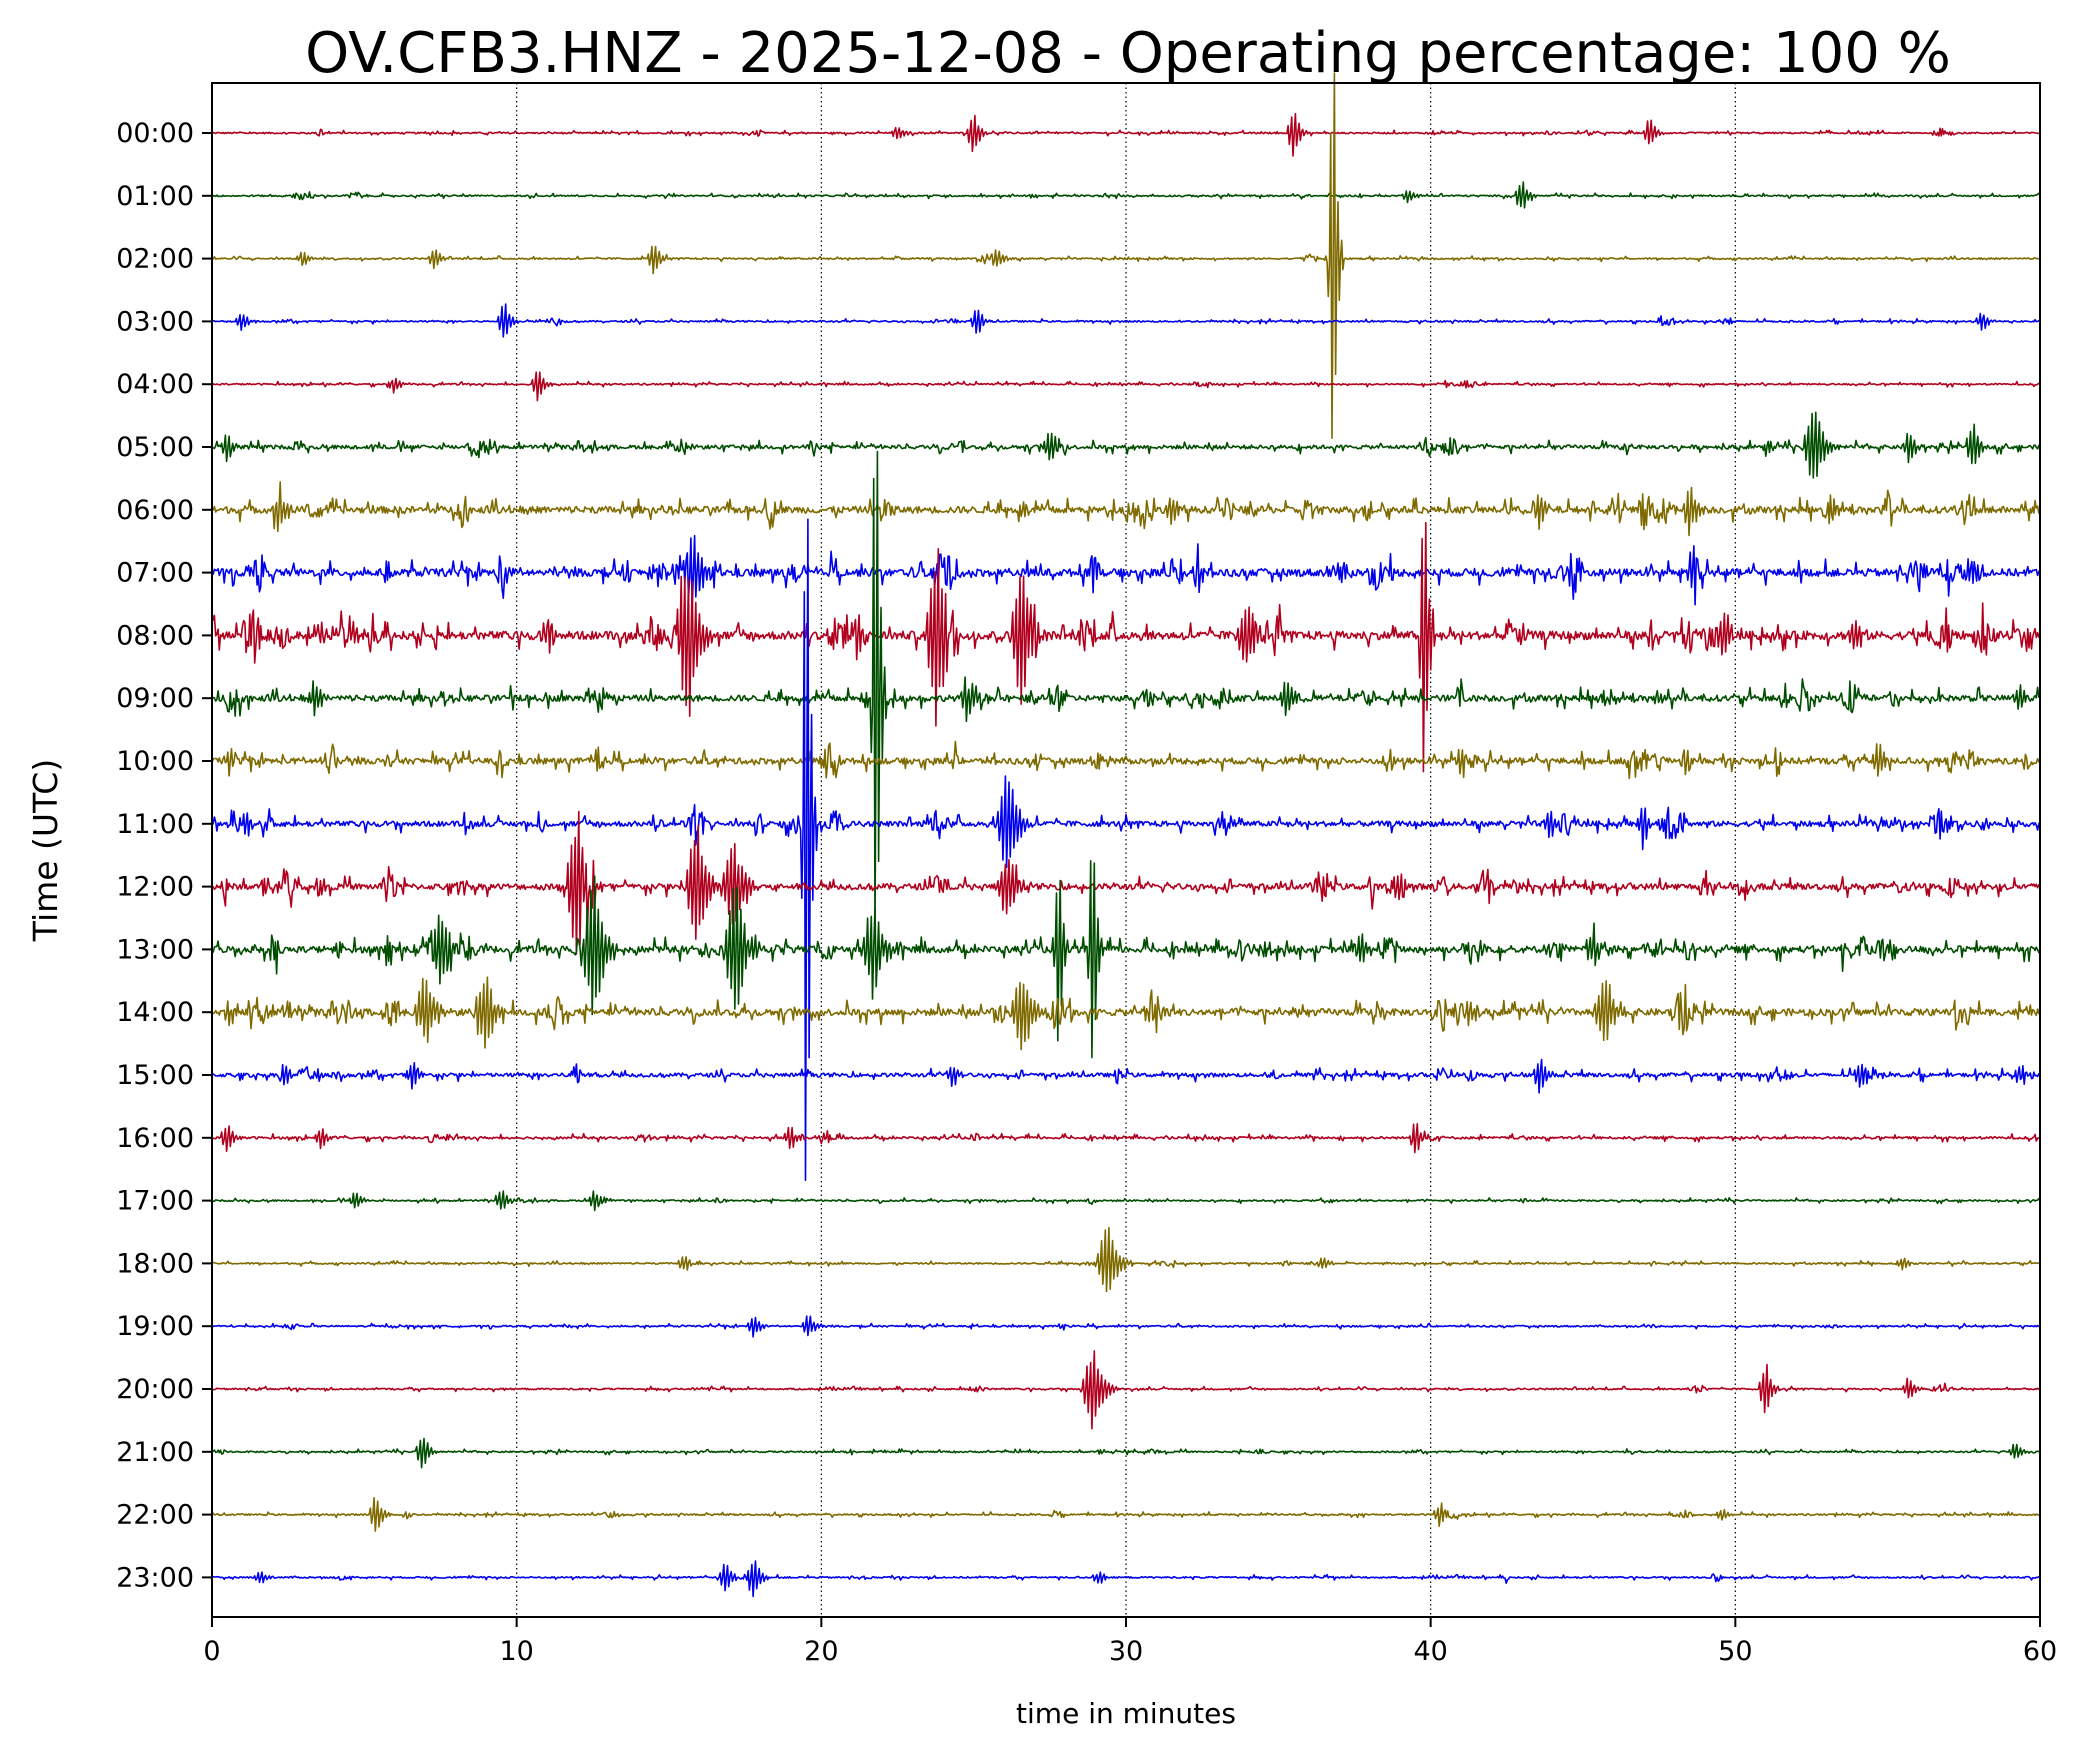 This screenshot has height=1755, width=2087. I want to click on trace-1900, so click(1126, 1326).